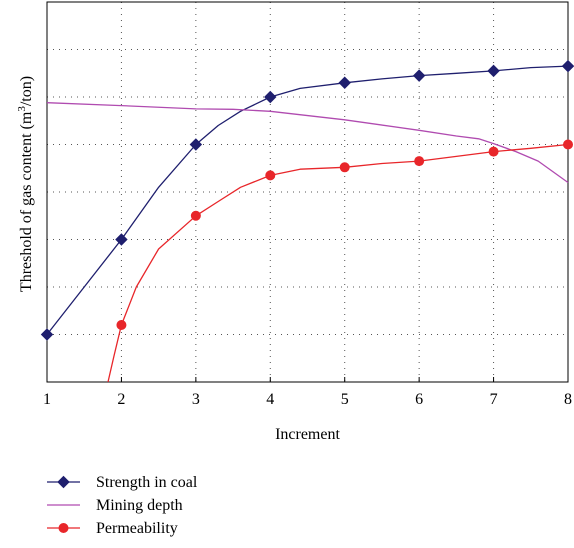 The image size is (574, 548). What do you see at coordinates (345, 399) in the screenshot?
I see `x-tick-label: 5` at bounding box center [345, 399].